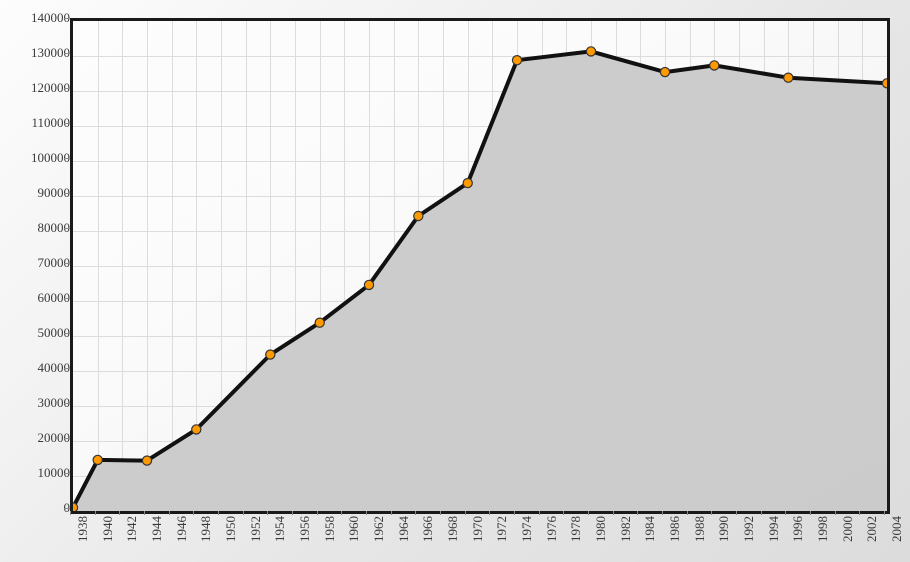 Image resolution: width=910 pixels, height=562 pixels. I want to click on x-axis-tick-label: 1954, so click(280, 529).